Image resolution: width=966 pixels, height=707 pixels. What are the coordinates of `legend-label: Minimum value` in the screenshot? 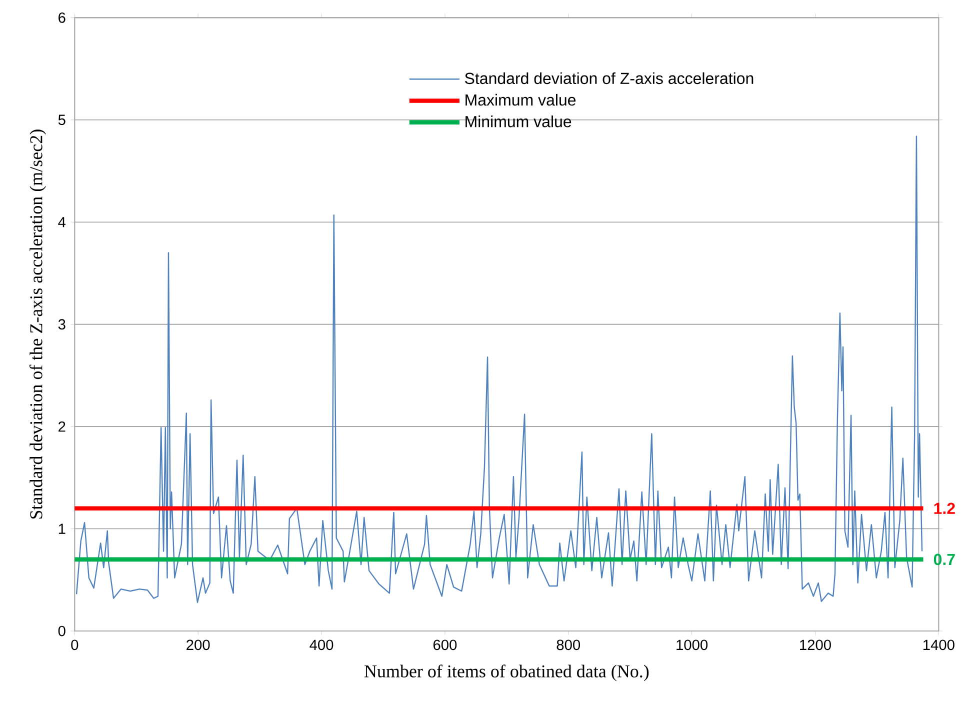 It's located at (519, 122).